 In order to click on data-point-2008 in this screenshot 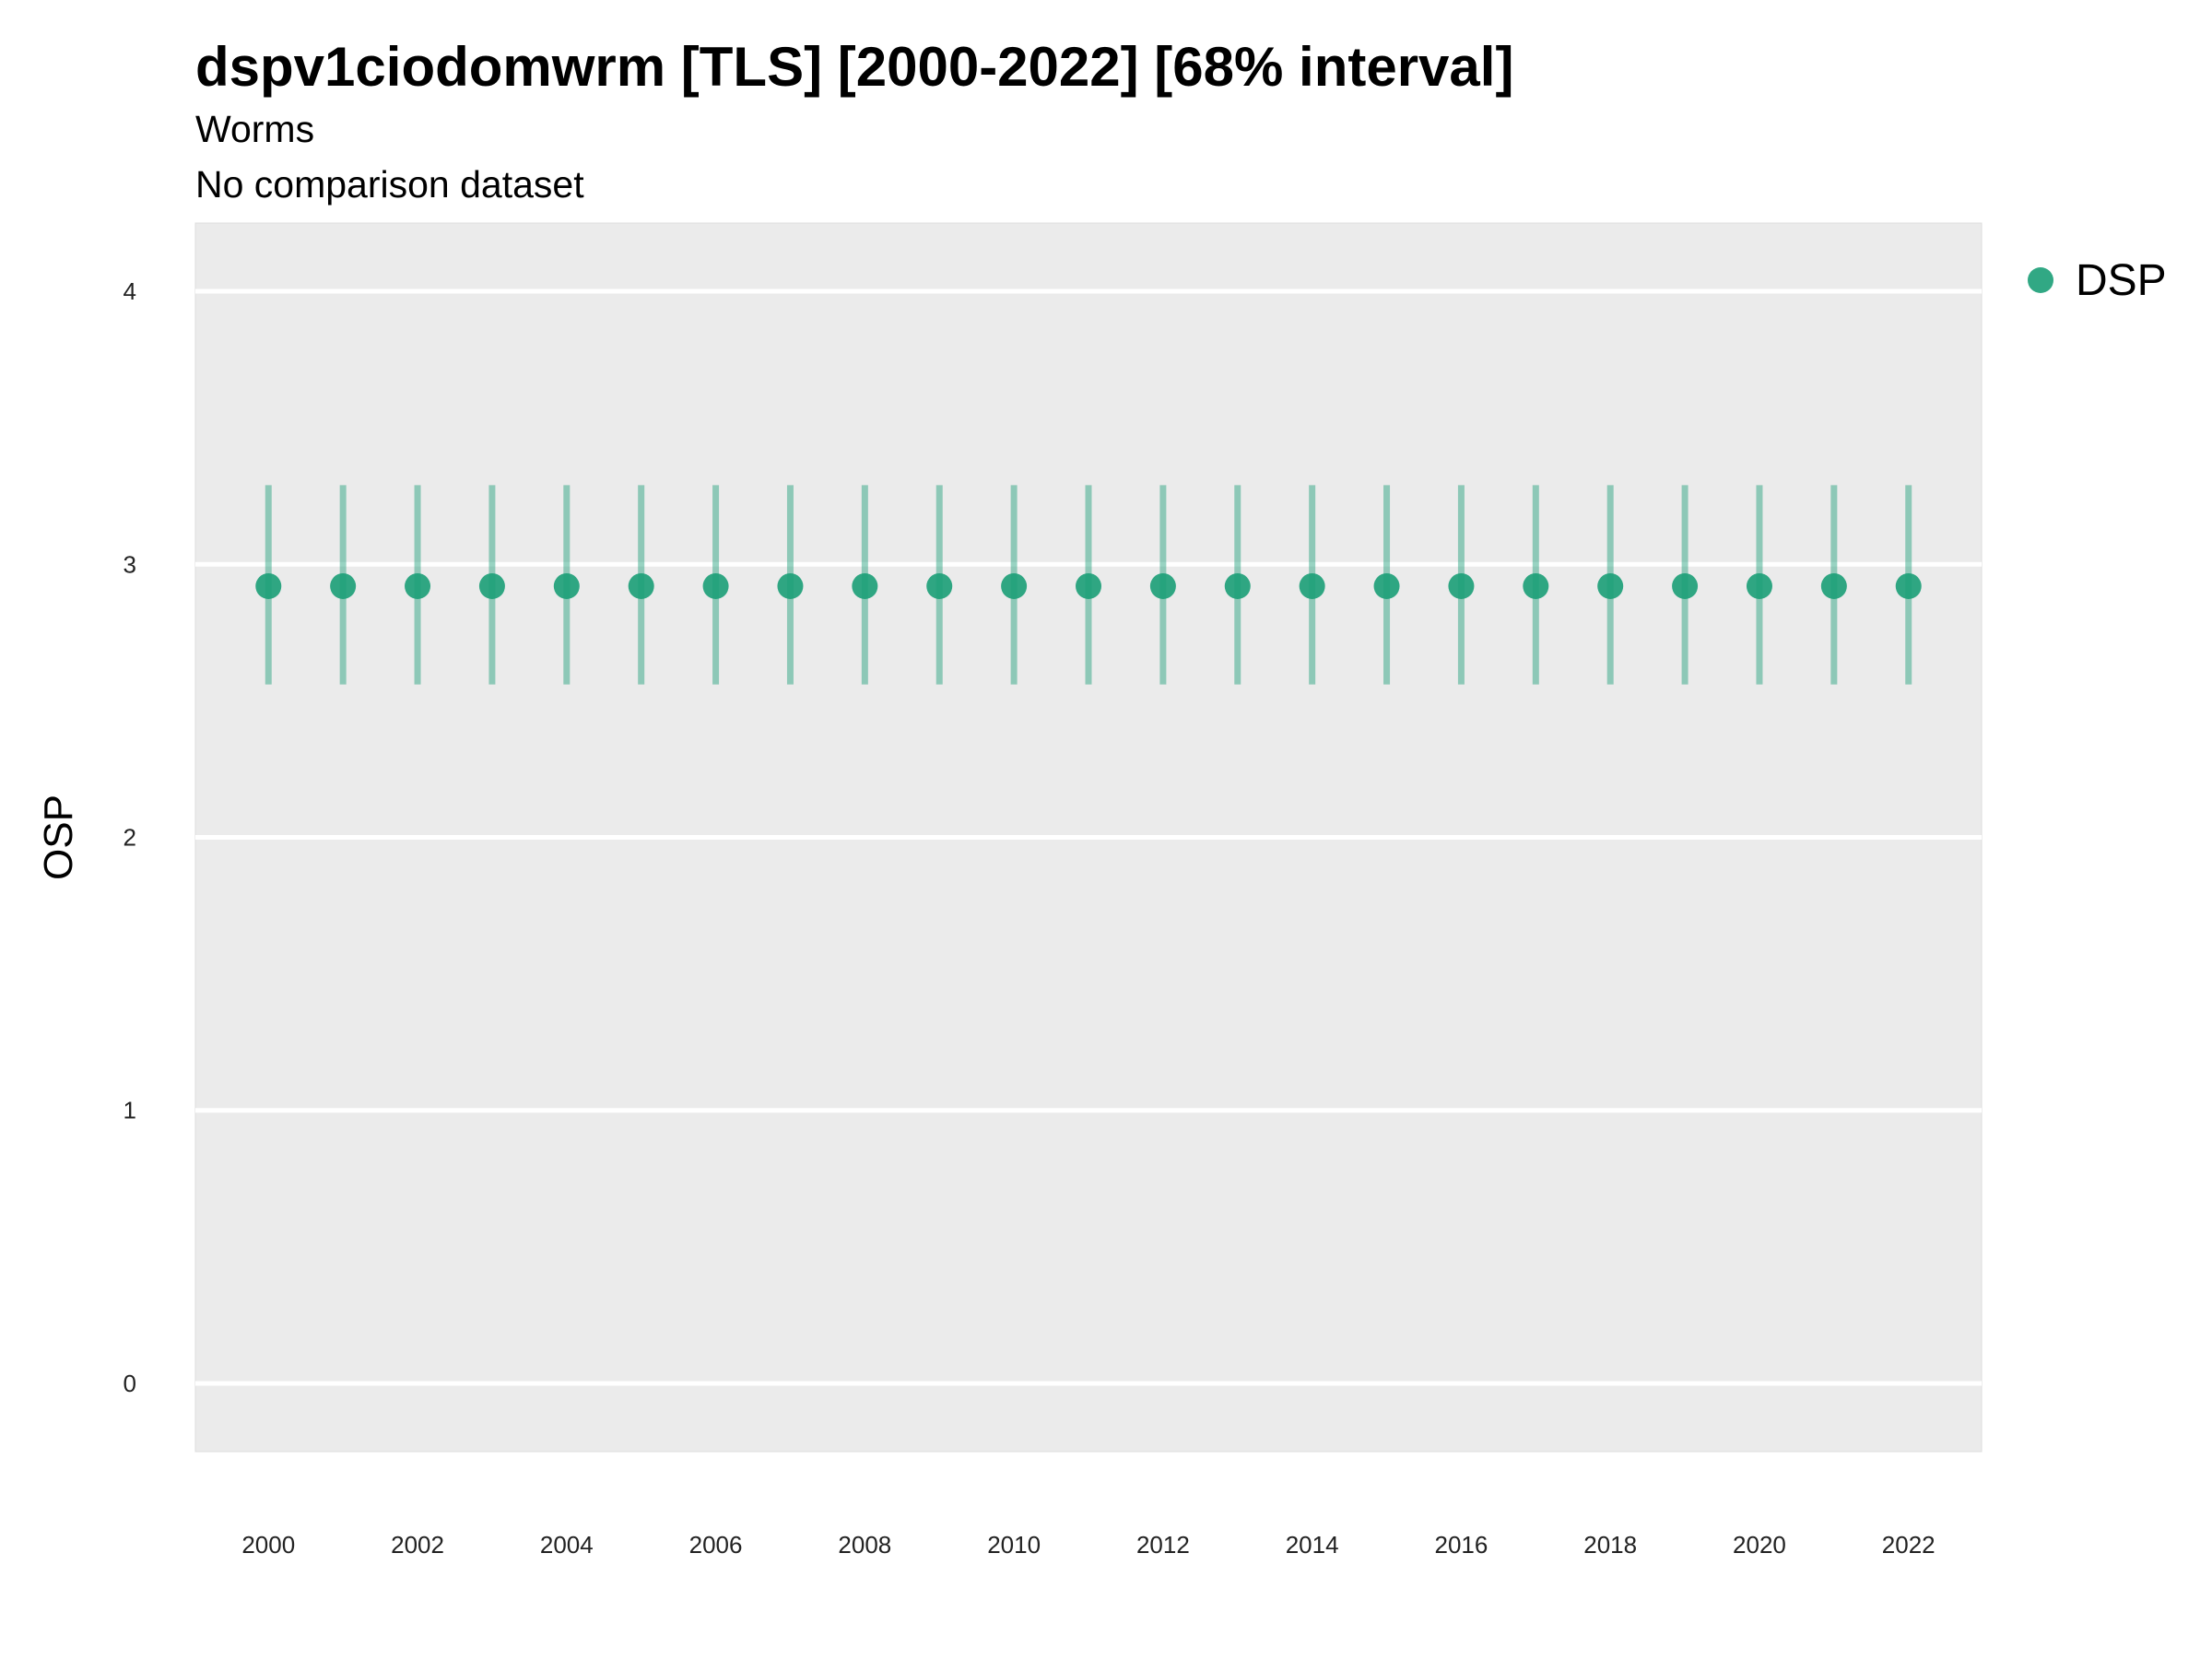, I will do `click(865, 585)`.